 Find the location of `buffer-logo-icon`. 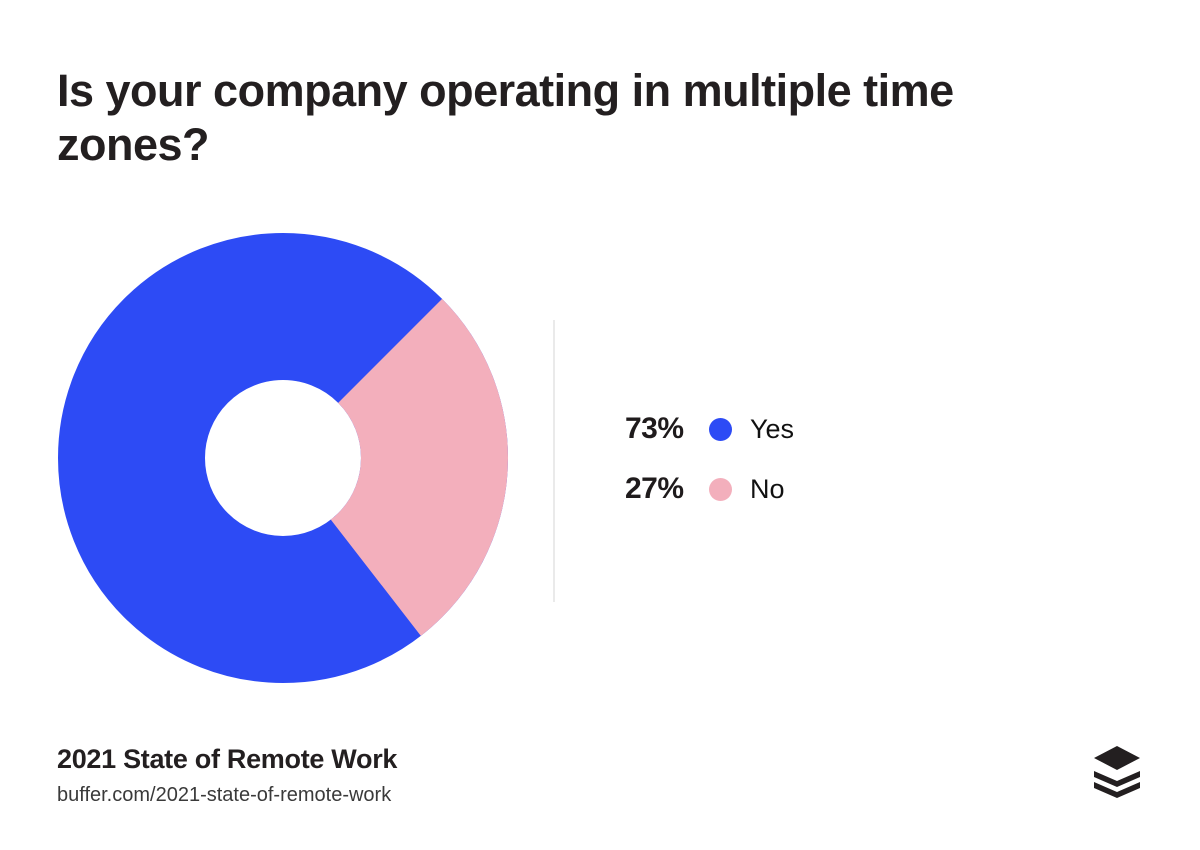

buffer-logo-icon is located at coordinates (1117, 772).